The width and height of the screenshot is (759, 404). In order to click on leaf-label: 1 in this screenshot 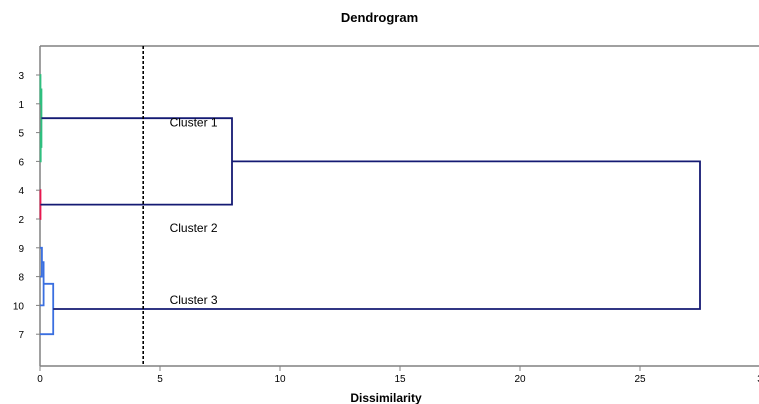, I will do `click(21, 105)`.